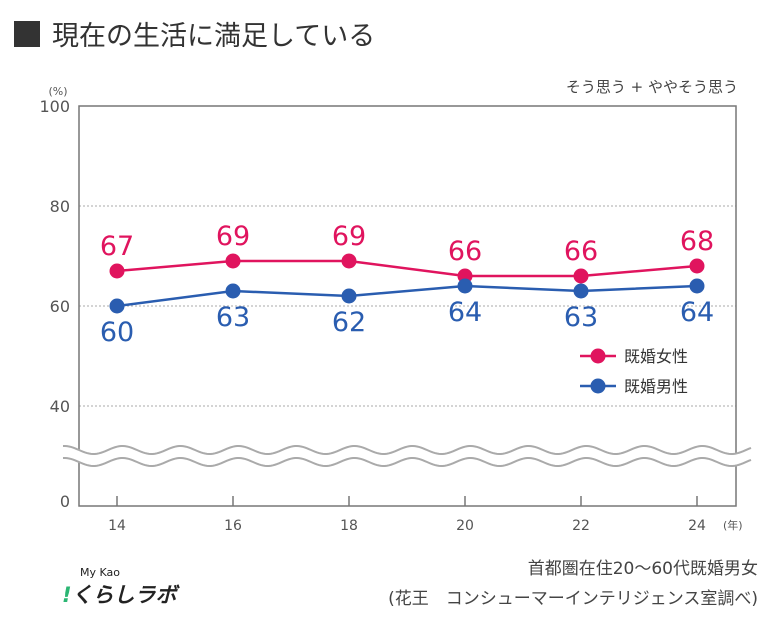 The image size is (780, 624). Describe the element at coordinates (697, 241) in the screenshot. I see `data-label: 68` at that location.